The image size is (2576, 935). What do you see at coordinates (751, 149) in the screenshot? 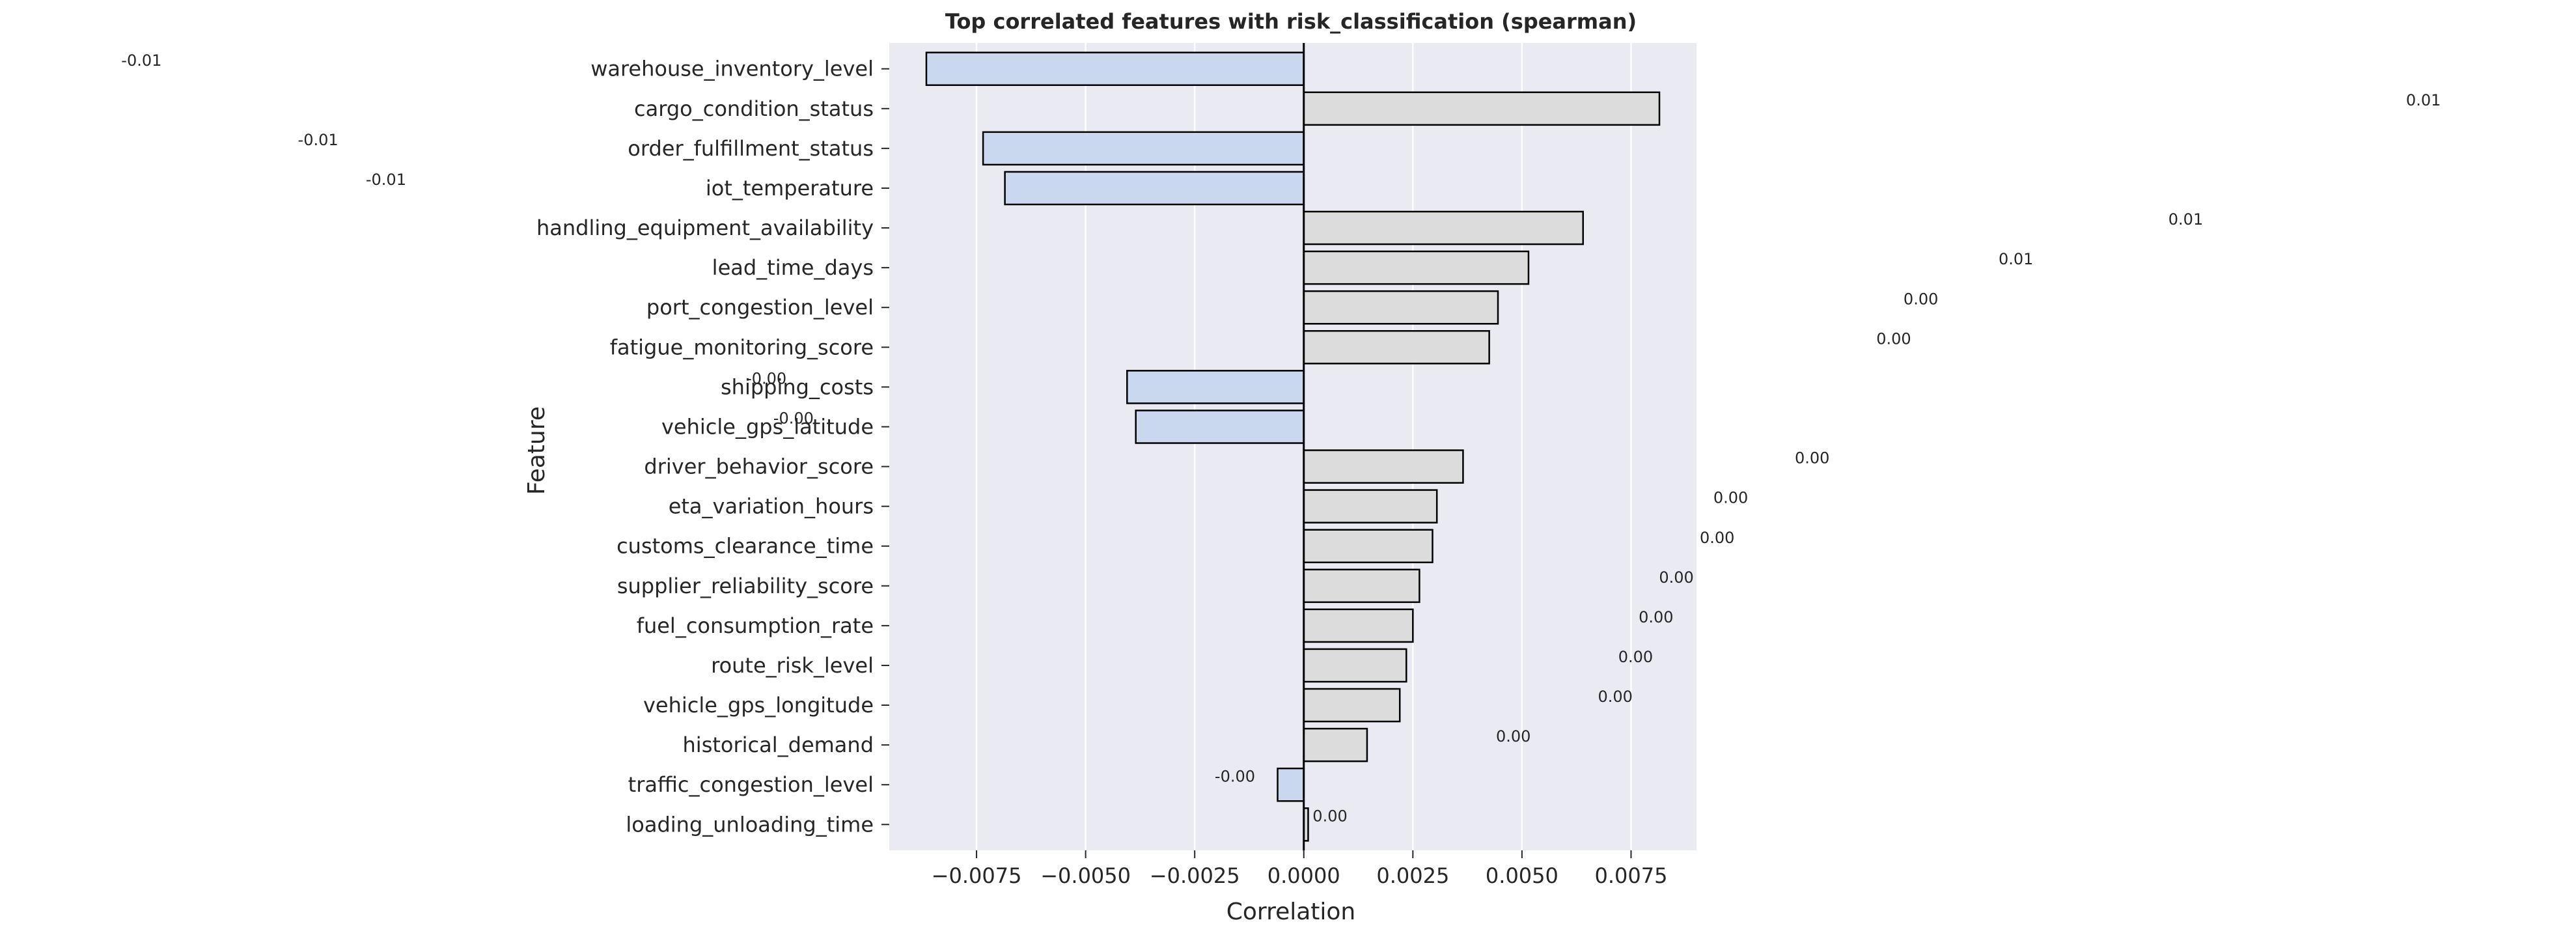
I see `y-tick-label: order_fulfillment_status` at bounding box center [751, 149].